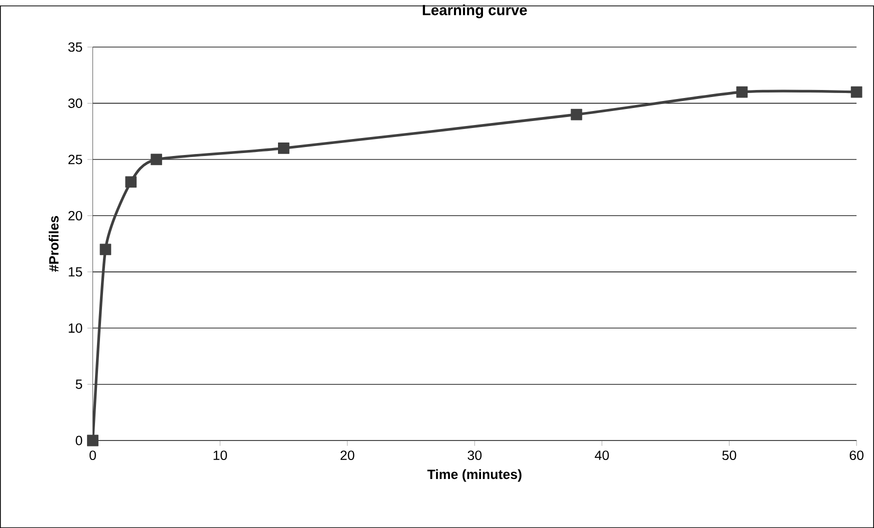 Image resolution: width=874 pixels, height=528 pixels. Describe the element at coordinates (474, 475) in the screenshot. I see `x-axis-title: Time (minutes)` at that location.